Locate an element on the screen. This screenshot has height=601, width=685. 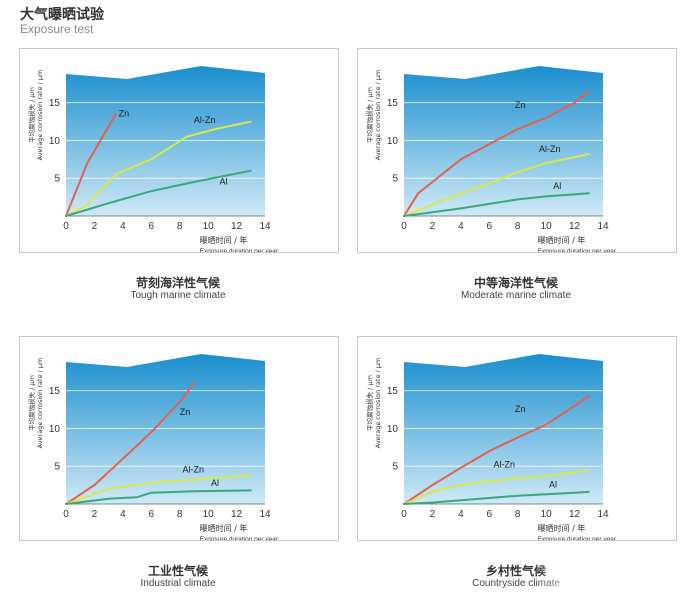
chart-caption-en: Tough marine climate is located at coordinates (178, 295).